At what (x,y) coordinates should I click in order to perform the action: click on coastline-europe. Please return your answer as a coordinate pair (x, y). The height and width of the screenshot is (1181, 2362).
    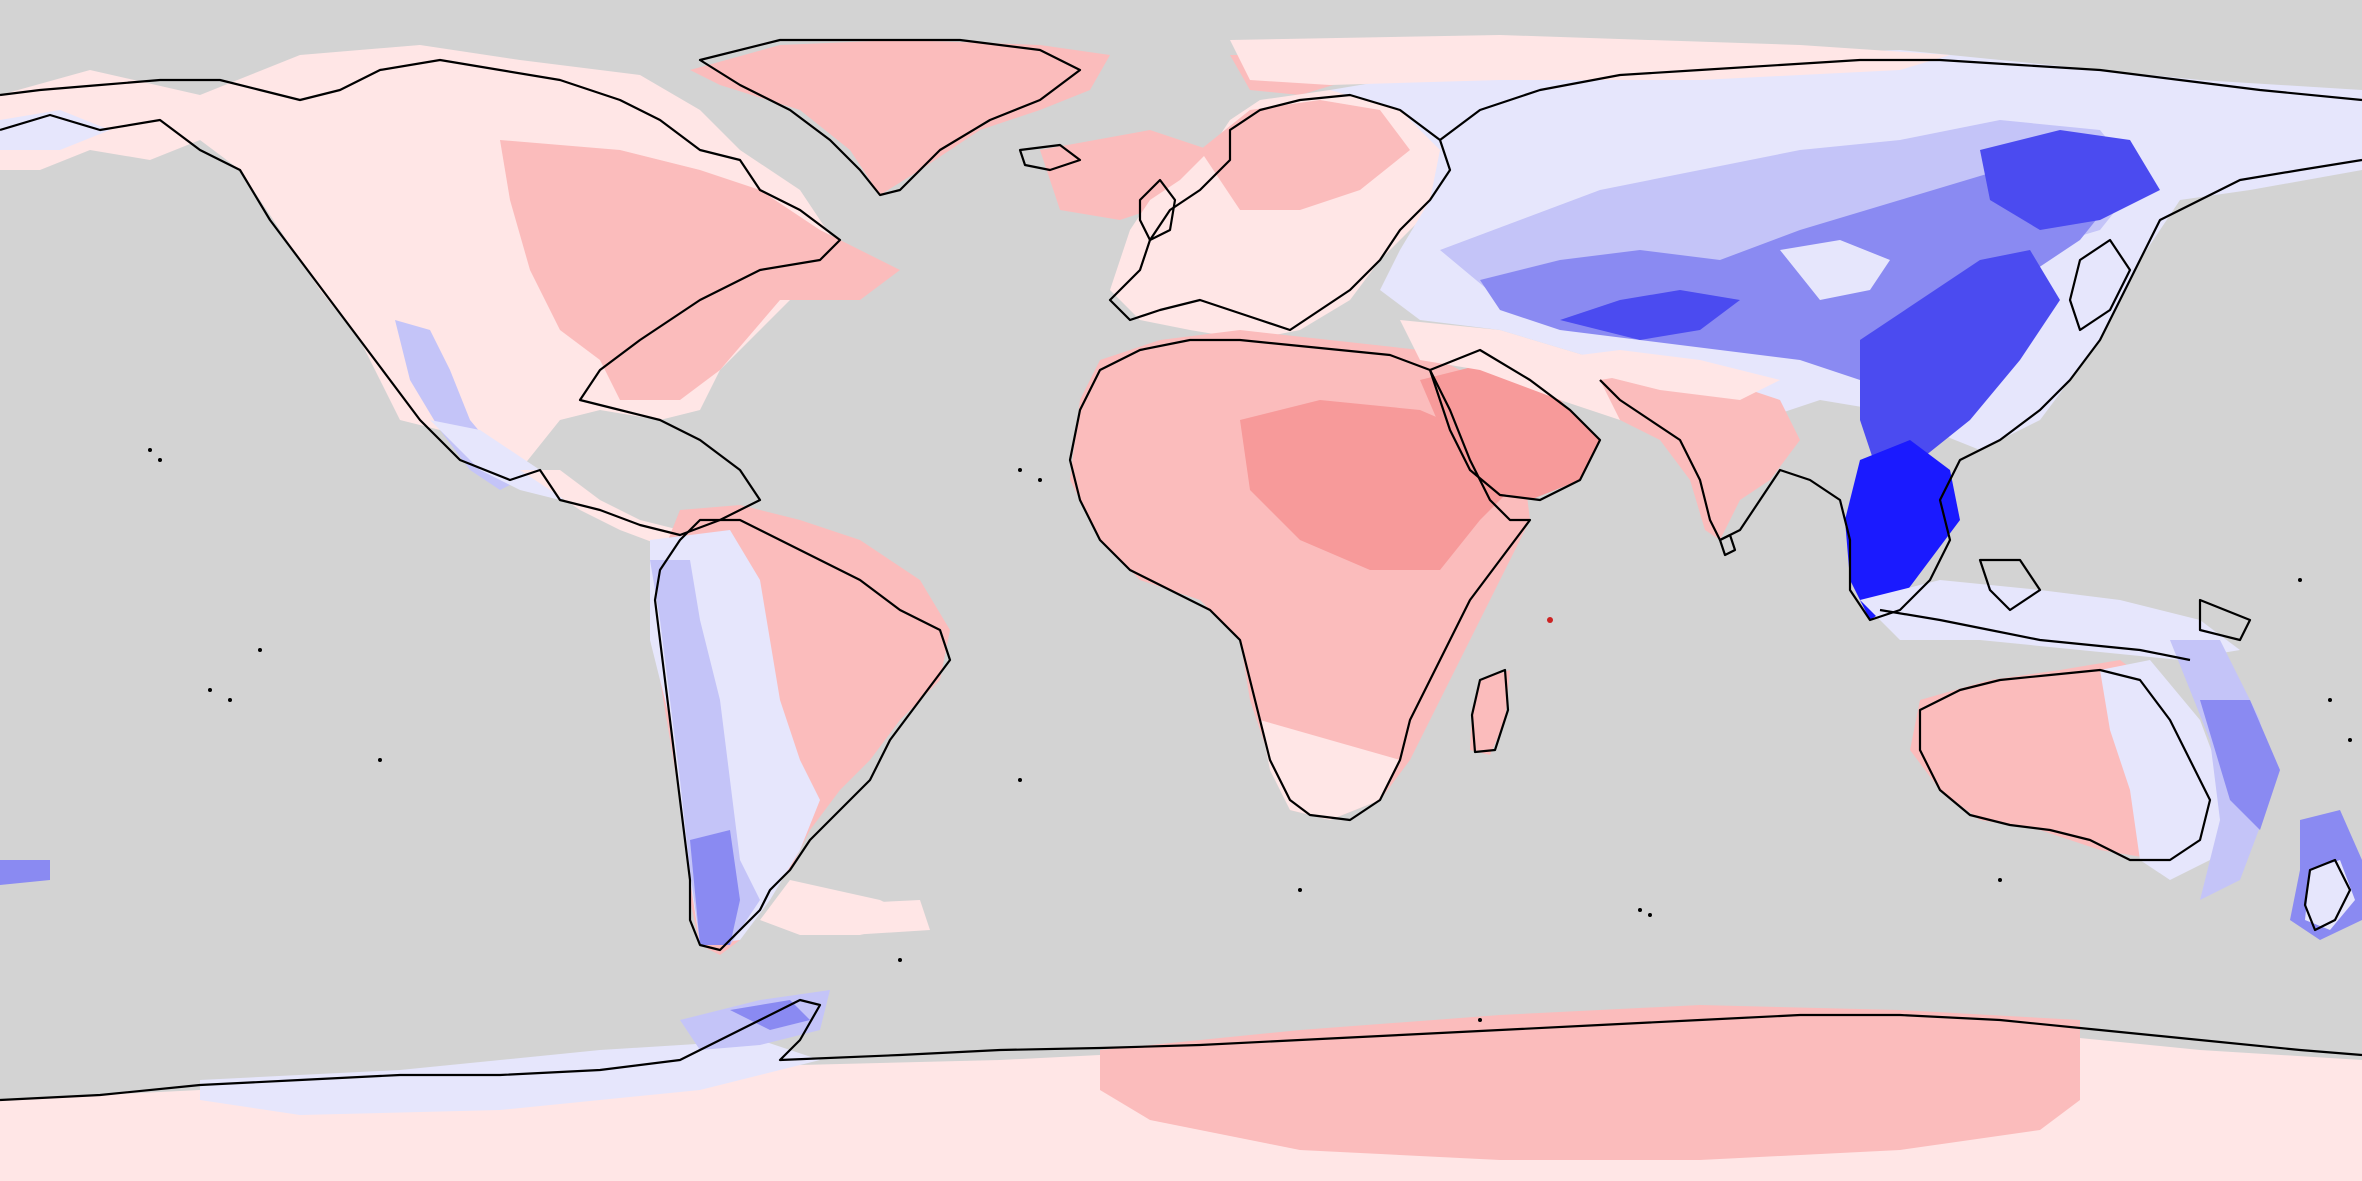
    Looking at the image, I should click on (1280, 212).